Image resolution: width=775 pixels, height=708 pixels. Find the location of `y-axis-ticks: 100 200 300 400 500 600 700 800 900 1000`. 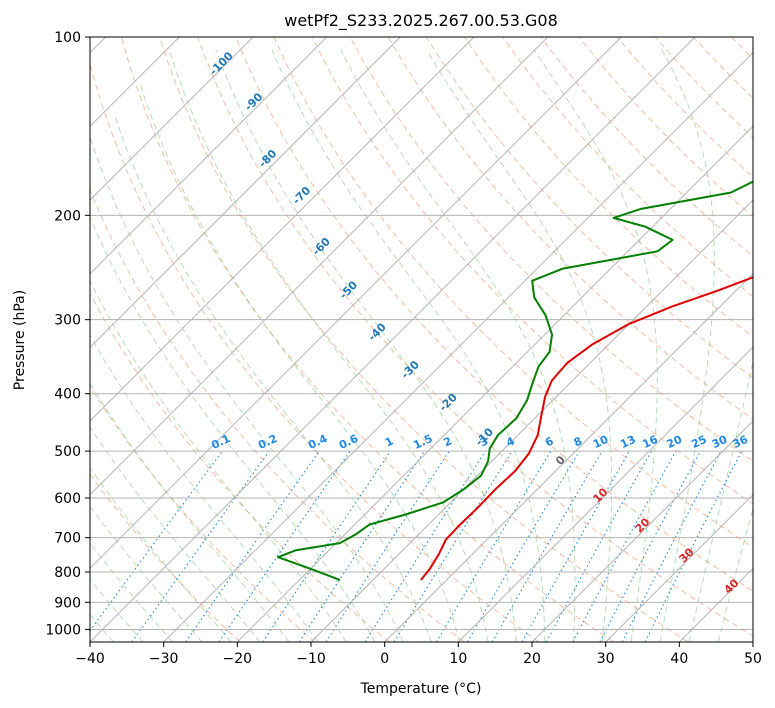

y-axis-ticks: 100 200 300 400 500 600 700 800 900 1000 is located at coordinates (67, 334).